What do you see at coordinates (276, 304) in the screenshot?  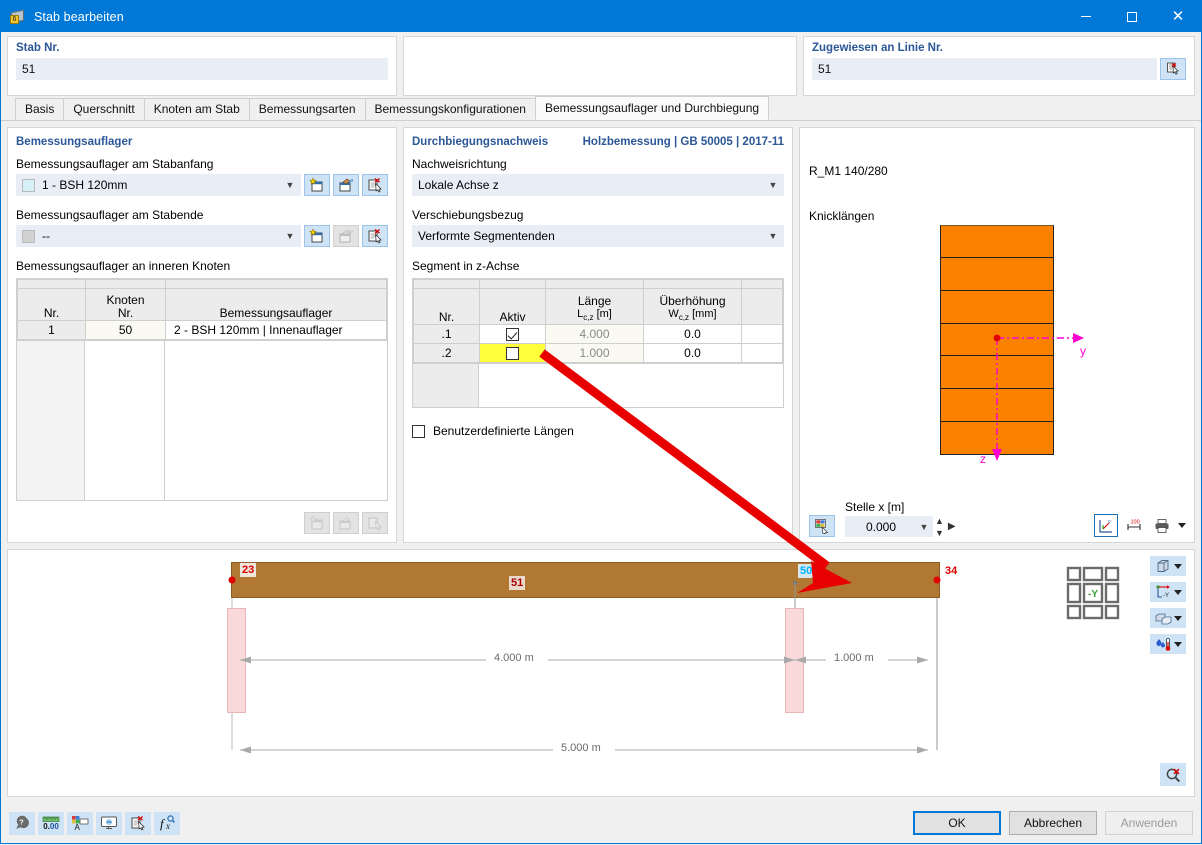 I see `col-bemessungsauflager: Bemessungsauflager` at bounding box center [276, 304].